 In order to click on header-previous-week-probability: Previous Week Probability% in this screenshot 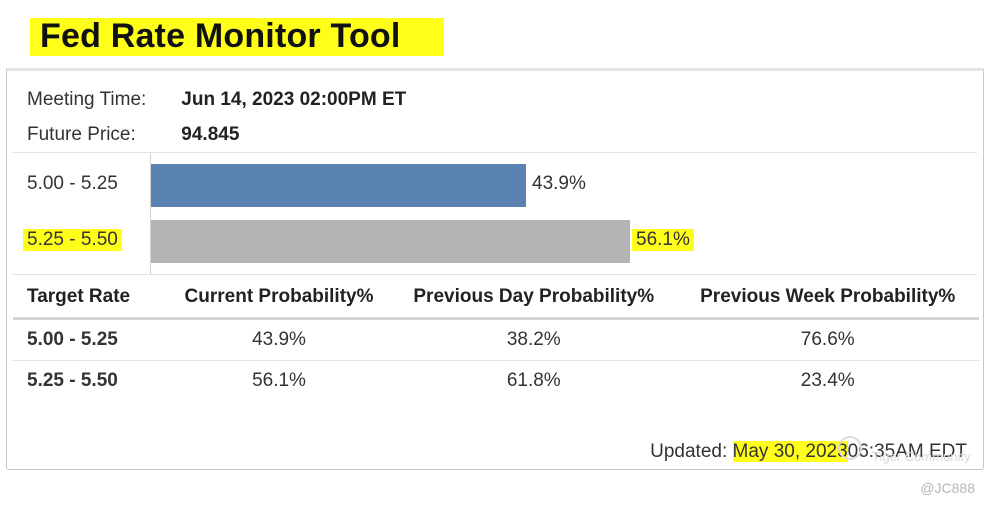, I will do `click(827, 298)`.